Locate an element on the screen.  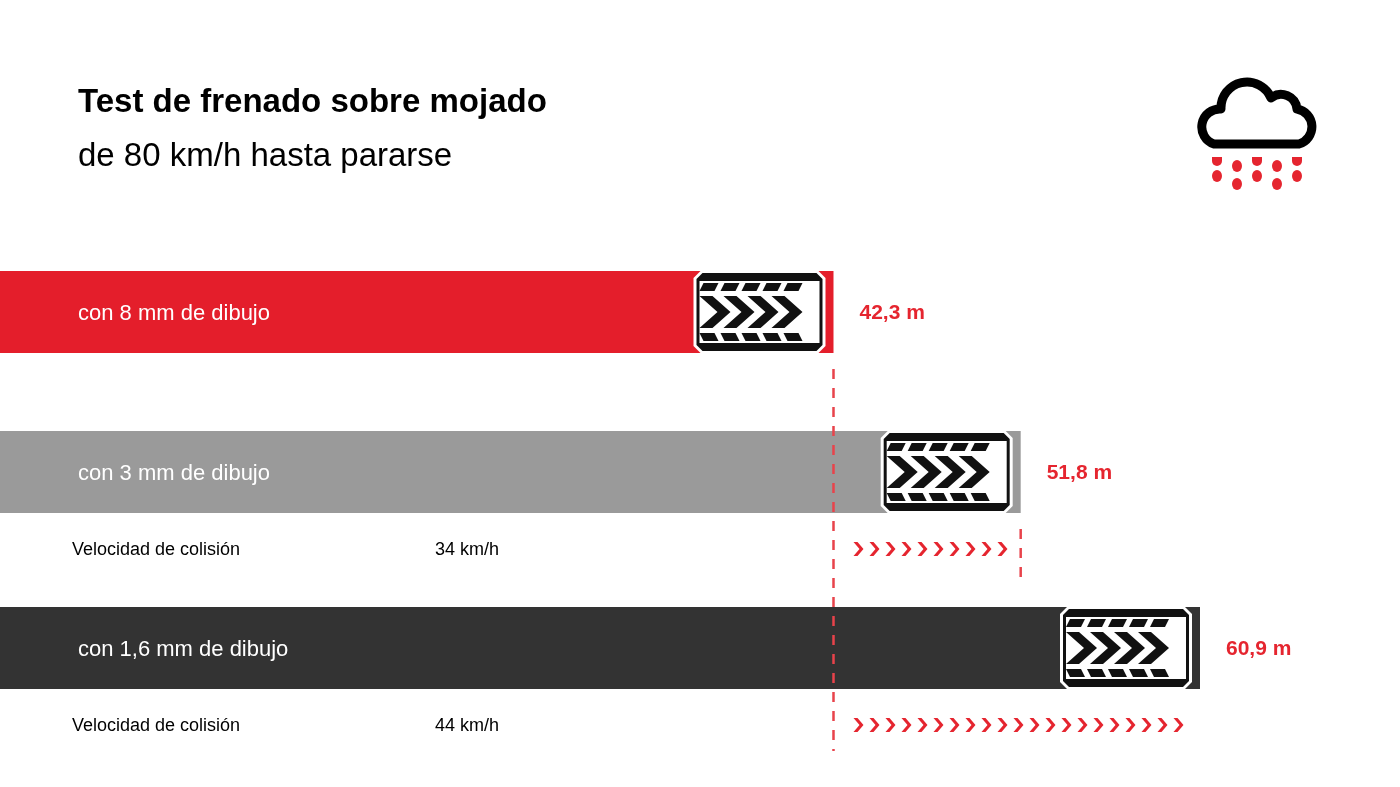
data-label: 42,3 m is located at coordinates (892, 312).